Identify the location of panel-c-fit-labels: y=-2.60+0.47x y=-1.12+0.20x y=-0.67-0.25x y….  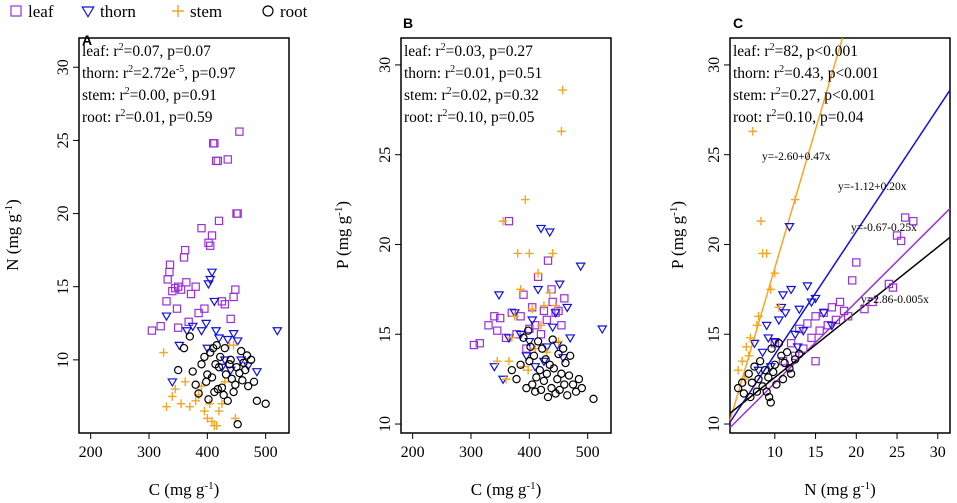
(845, 228).